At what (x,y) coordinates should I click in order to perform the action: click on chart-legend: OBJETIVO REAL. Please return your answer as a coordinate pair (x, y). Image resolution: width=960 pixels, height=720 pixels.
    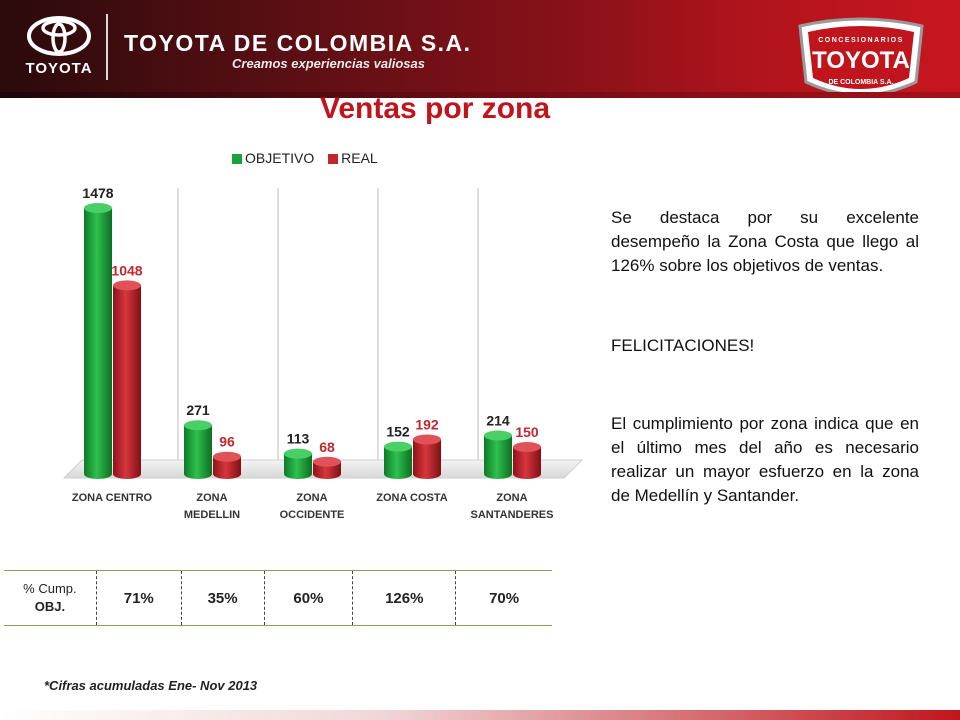
    Looking at the image, I should click on (310, 158).